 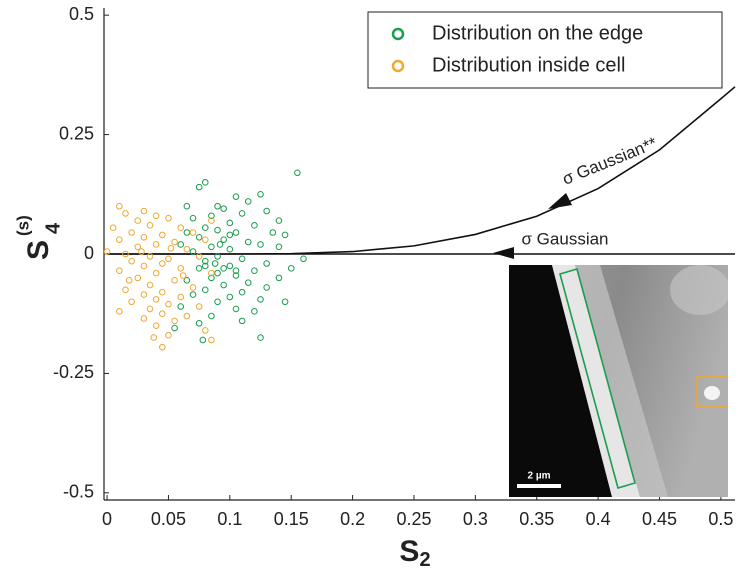 I want to click on y-label-sup: (s), so click(x=22, y=225).